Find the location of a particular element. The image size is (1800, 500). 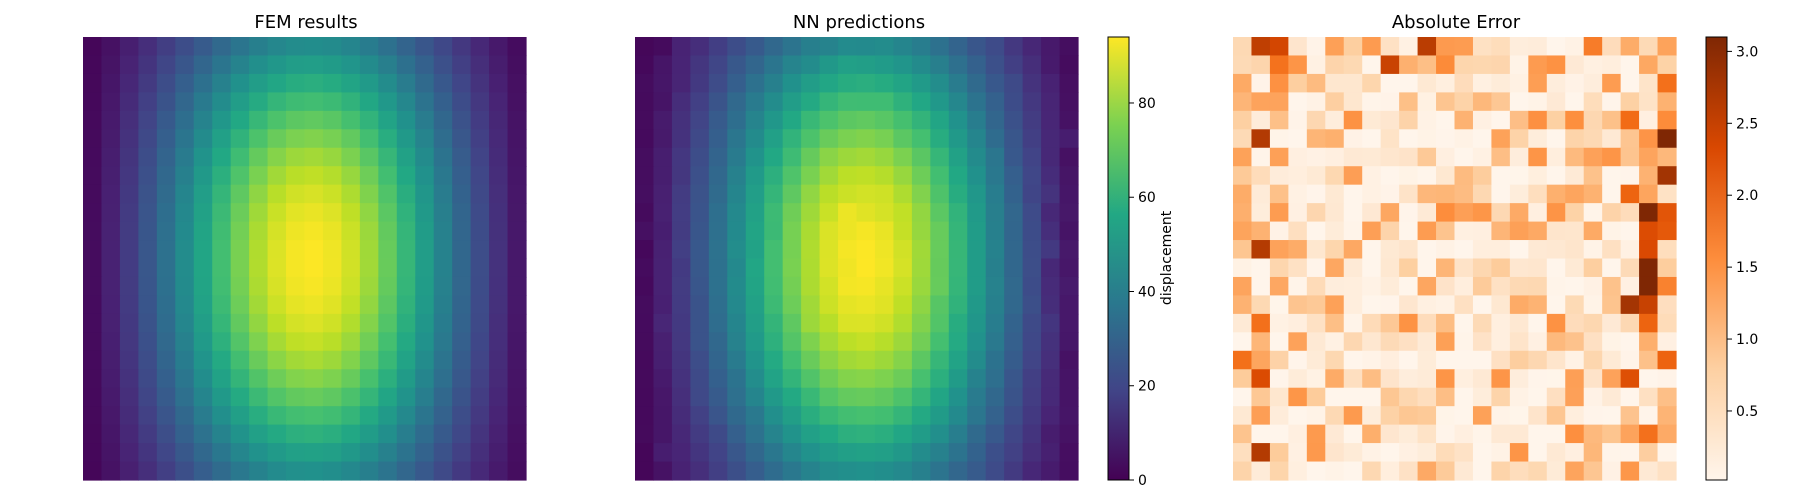

colorbar-displacement-bar is located at coordinates (1118, 258).